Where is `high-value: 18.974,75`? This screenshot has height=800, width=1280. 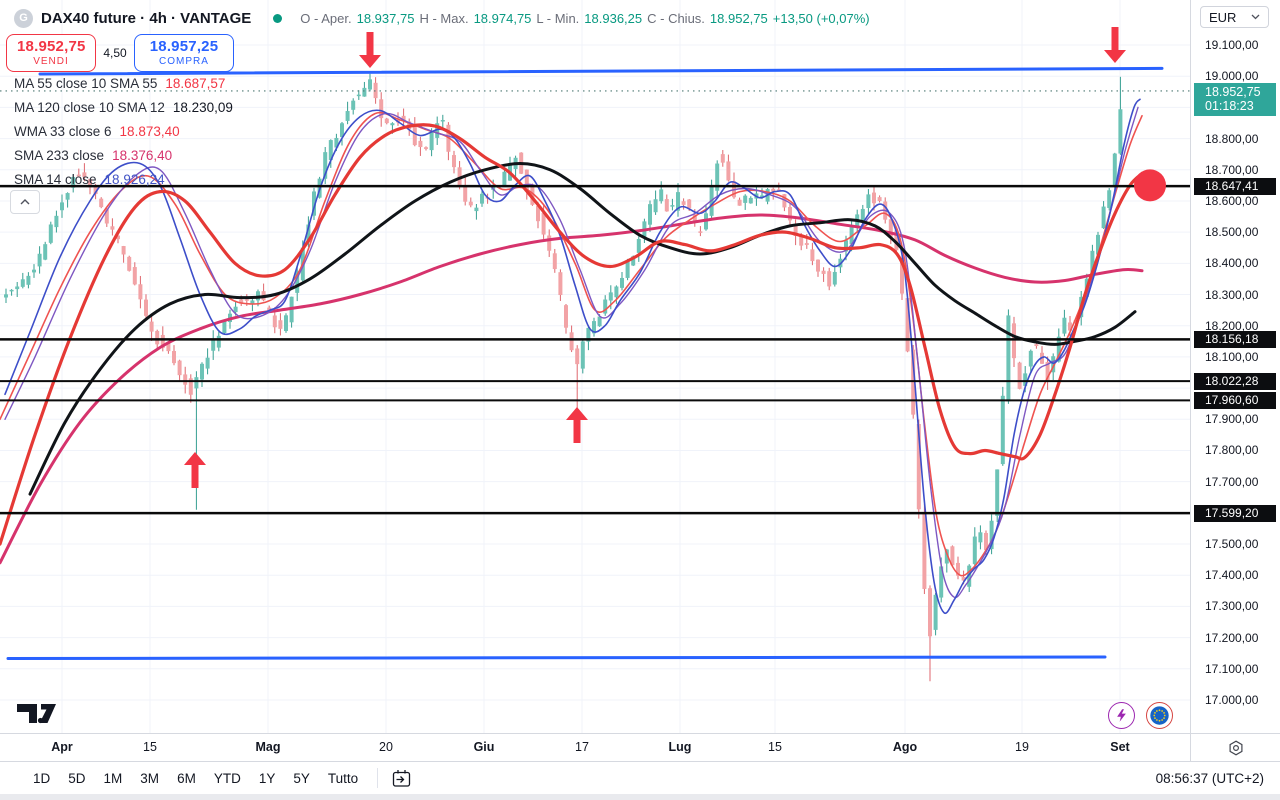
high-value: 18.974,75 is located at coordinates (502, 18).